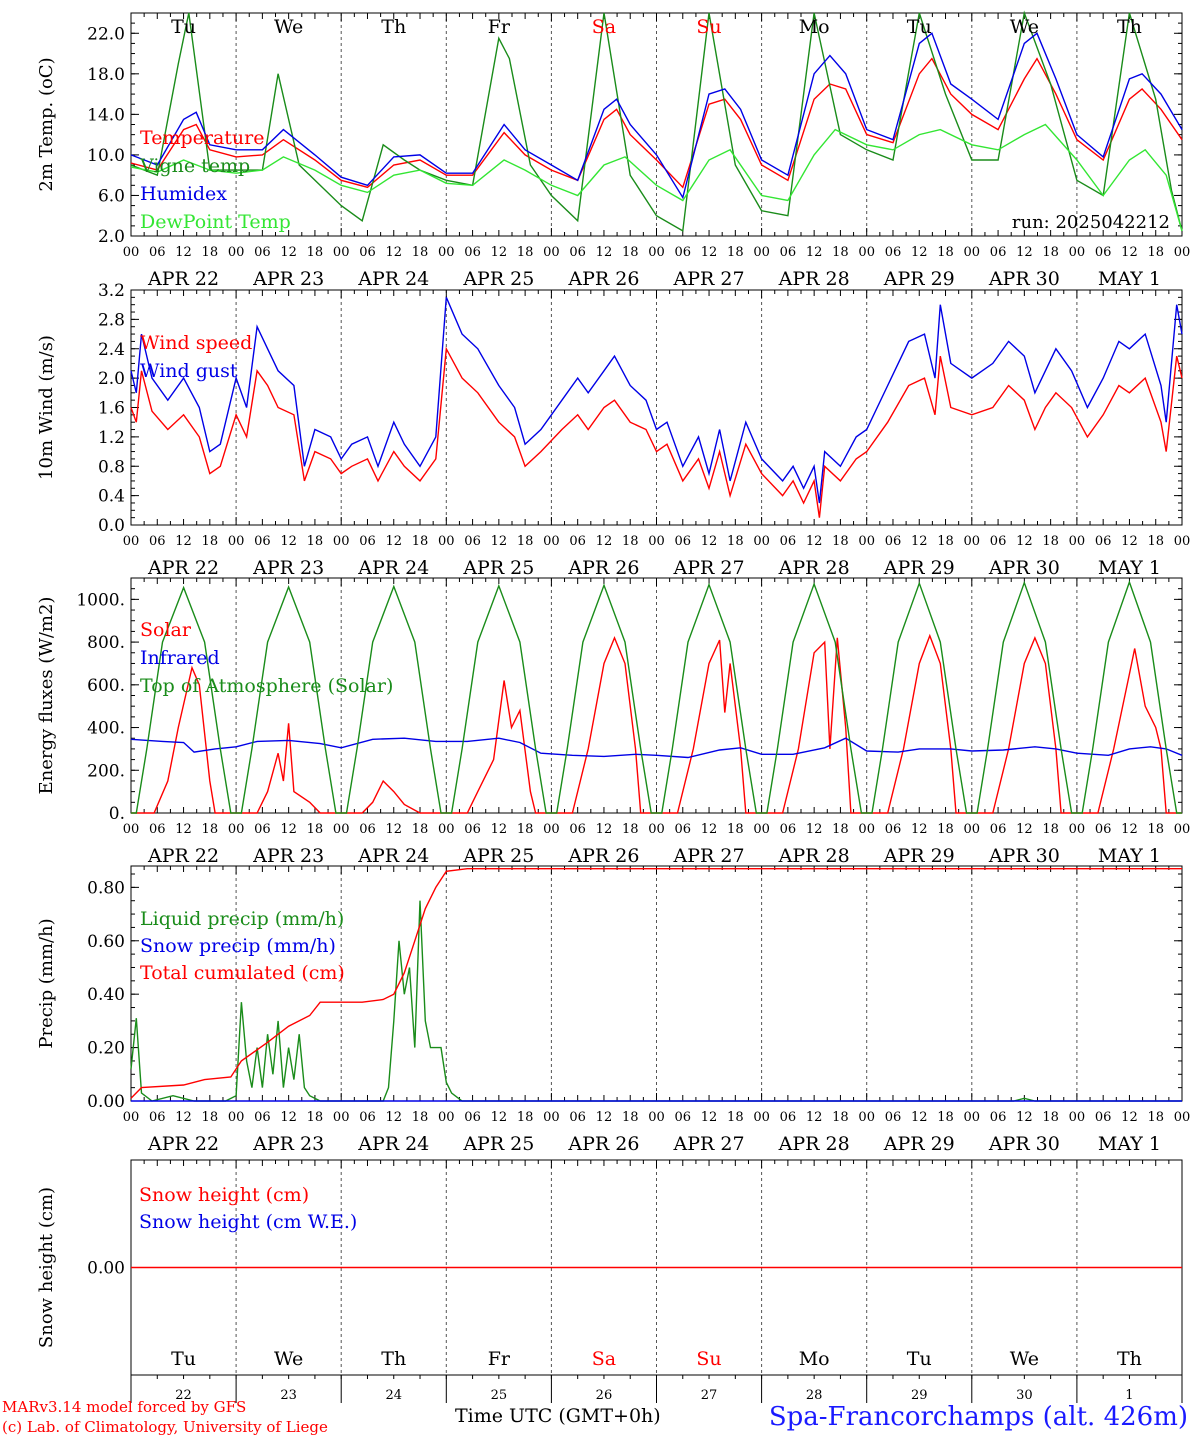 This screenshot has height=1445, width=1194. I want to click on series-line-total-cumulated-cm-, so click(656, 983).